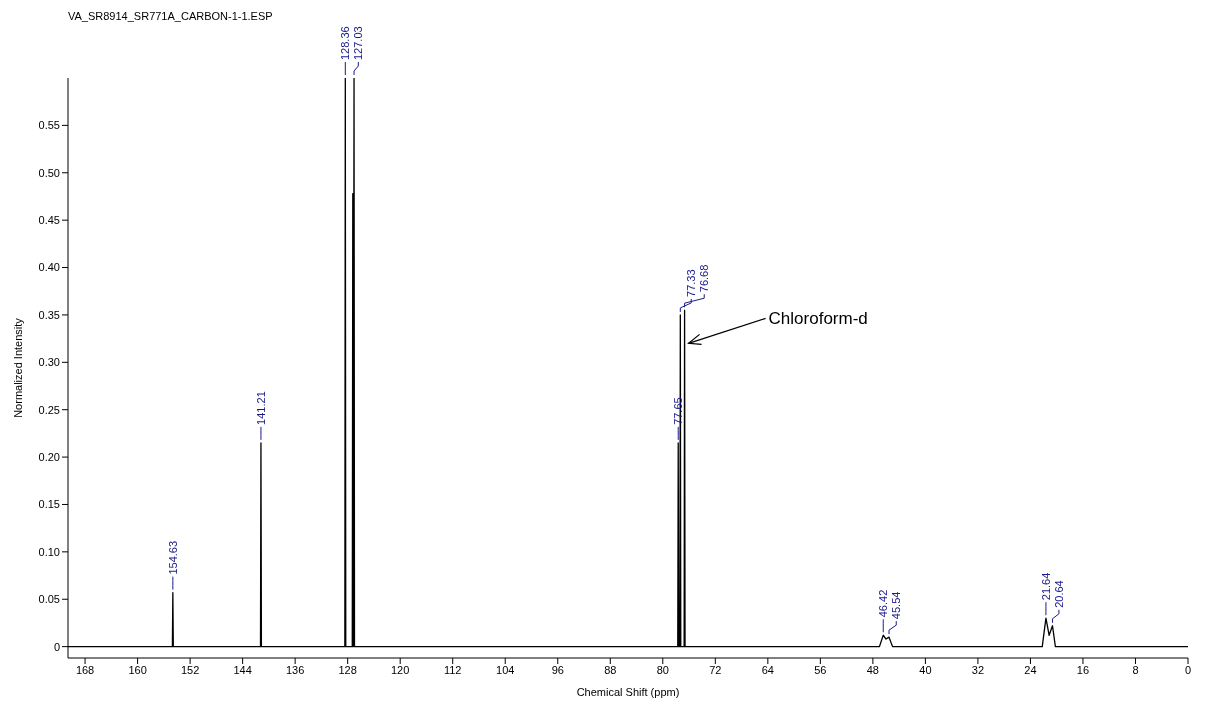 This screenshot has height=717, width=1205. I want to click on x-tick-label: 136, so click(295, 669).